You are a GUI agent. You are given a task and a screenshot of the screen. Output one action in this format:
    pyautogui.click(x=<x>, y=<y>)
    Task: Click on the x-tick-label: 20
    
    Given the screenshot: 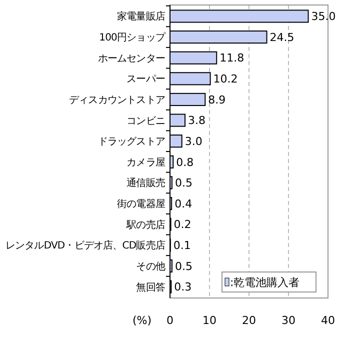 What is the action you would take?
    pyautogui.click(x=249, y=320)
    